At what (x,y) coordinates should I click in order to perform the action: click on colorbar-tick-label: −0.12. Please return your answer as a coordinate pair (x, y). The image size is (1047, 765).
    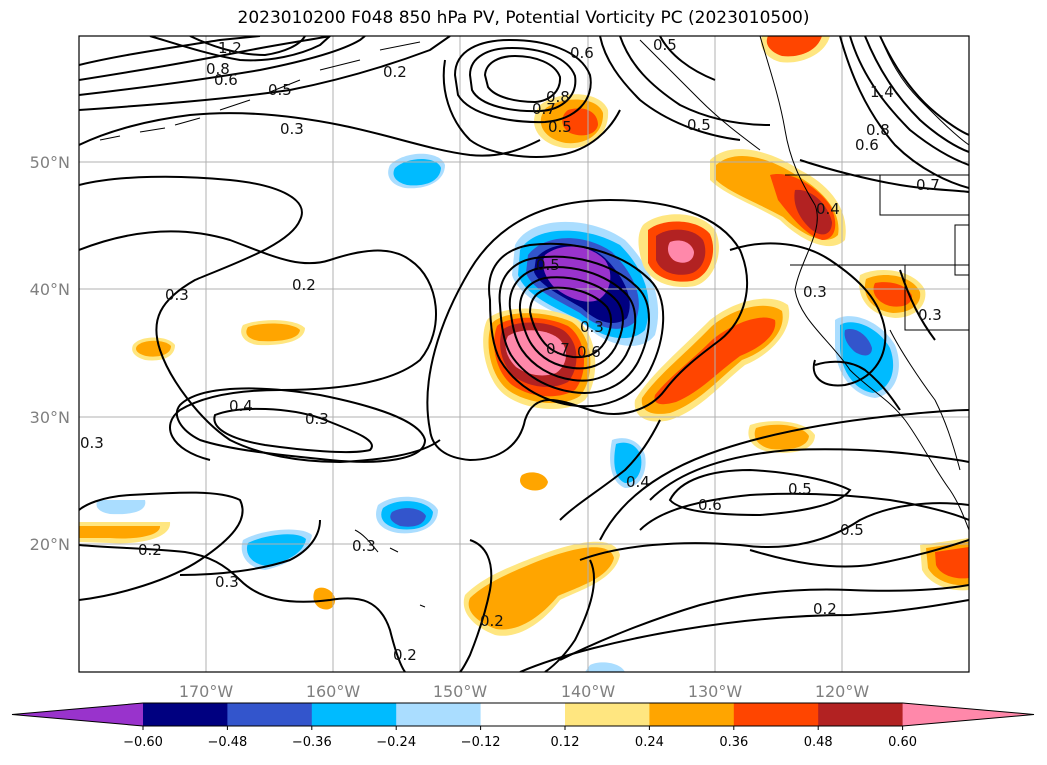
    Looking at the image, I should click on (481, 742).